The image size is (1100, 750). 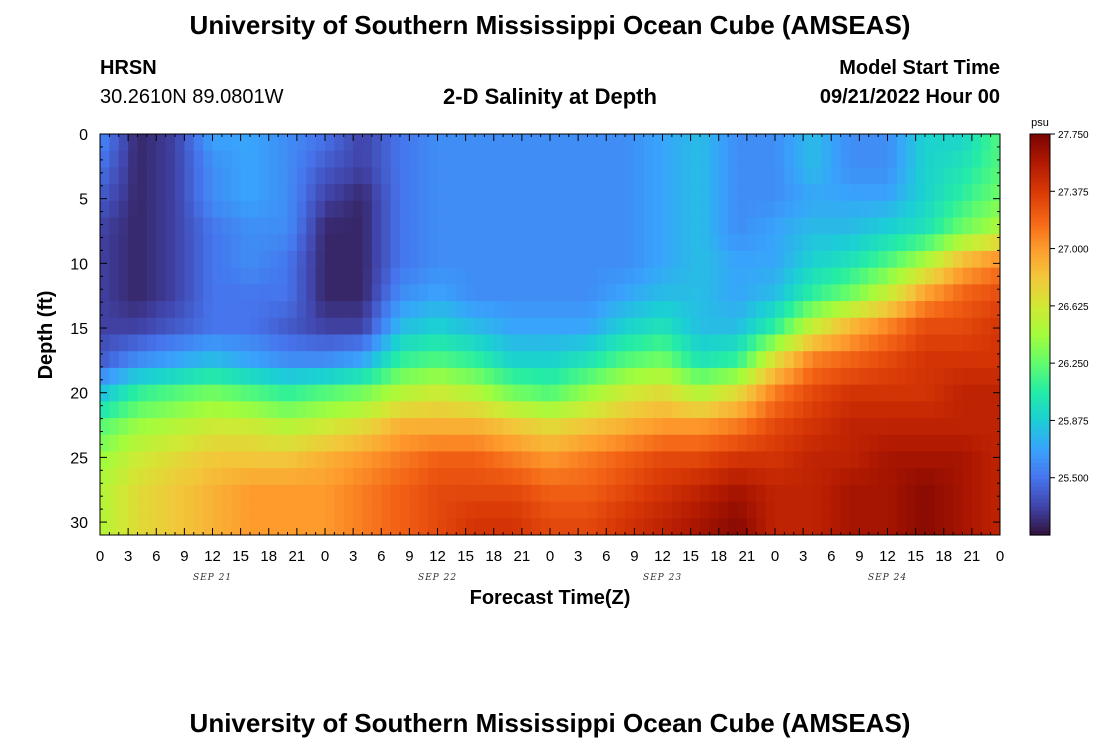 I want to click on y-tick-label: 15, so click(x=79, y=329).